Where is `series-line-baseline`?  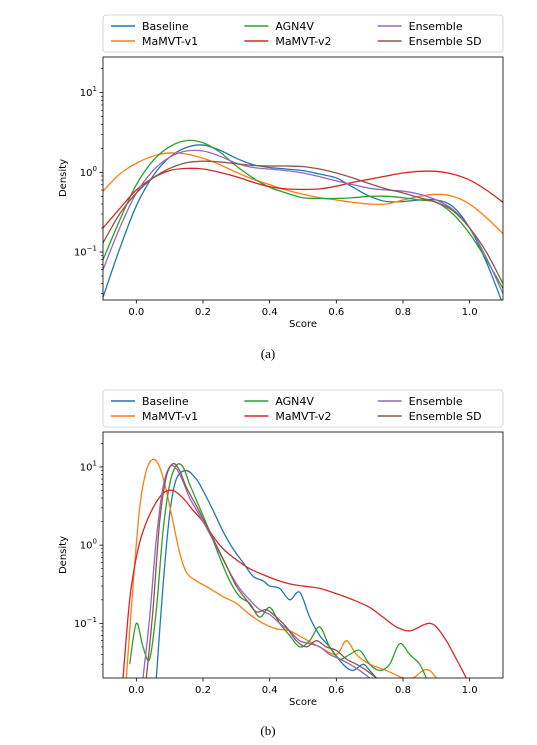
series-line-baseline is located at coordinates (266, 573).